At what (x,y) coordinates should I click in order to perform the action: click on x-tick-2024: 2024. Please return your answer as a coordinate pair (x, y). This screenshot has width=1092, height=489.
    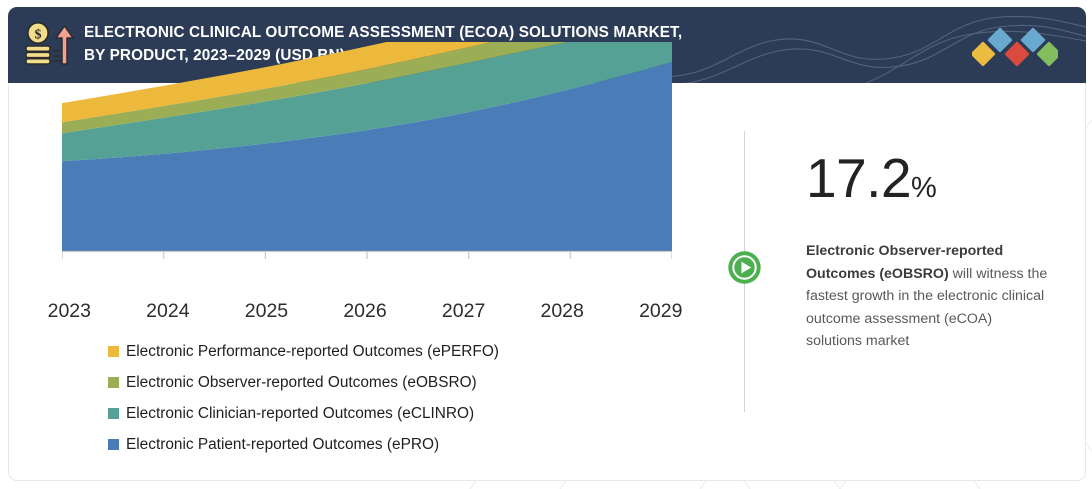
    Looking at the image, I should click on (168, 311).